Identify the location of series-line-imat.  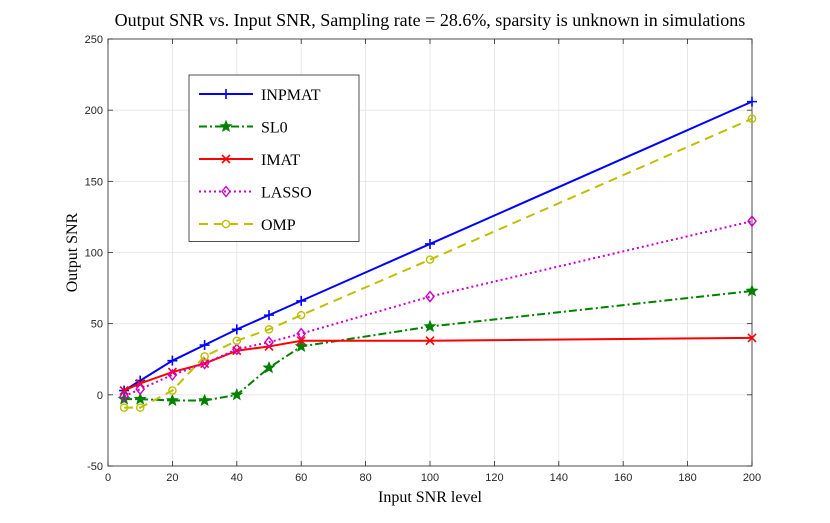
(438, 364).